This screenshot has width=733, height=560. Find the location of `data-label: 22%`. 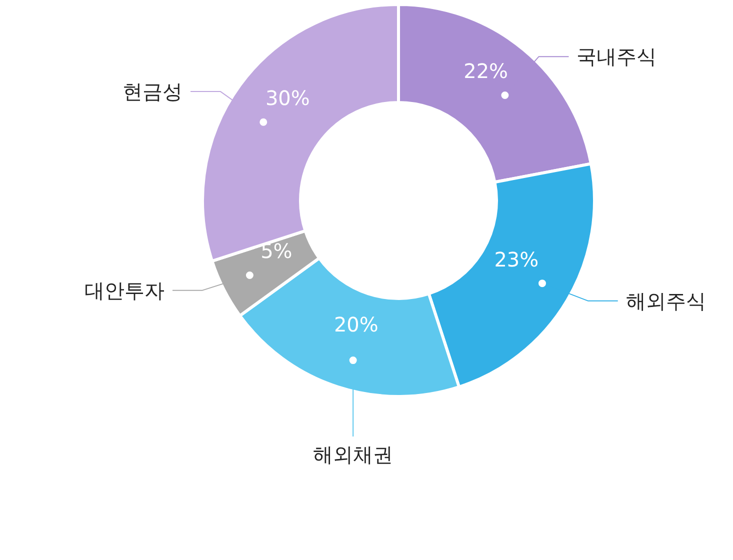

data-label: 22% is located at coordinates (486, 71).